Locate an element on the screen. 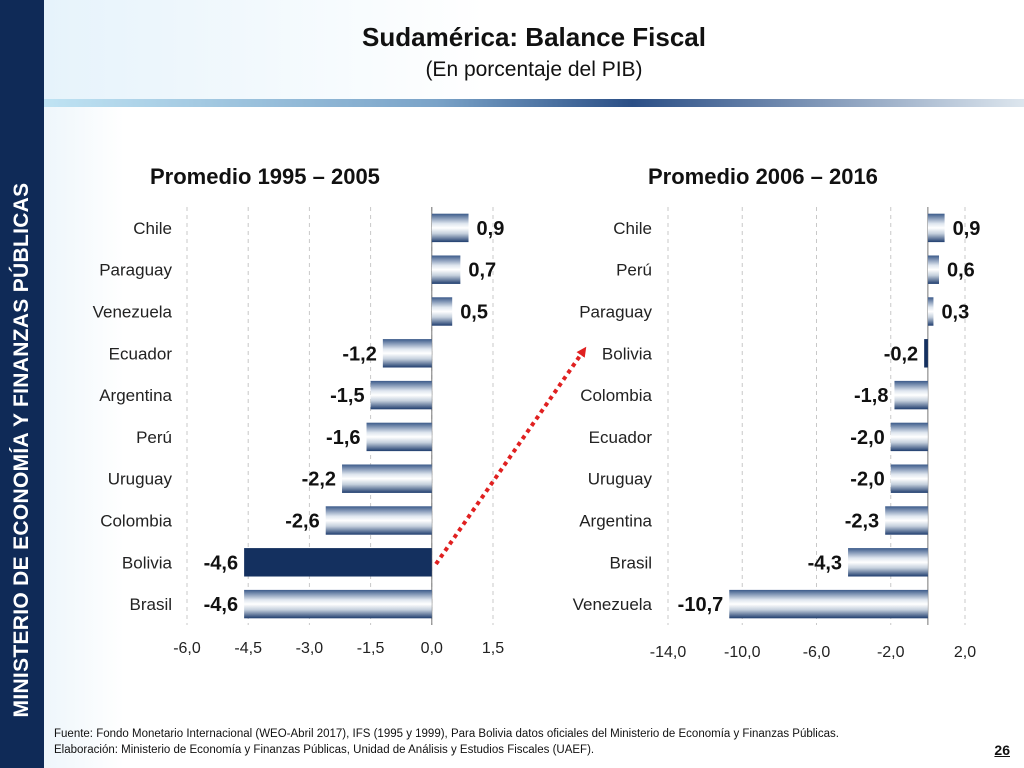 The height and width of the screenshot is (768, 1024). data-label-paraguay-left: 0,7 is located at coordinates (482, 271).